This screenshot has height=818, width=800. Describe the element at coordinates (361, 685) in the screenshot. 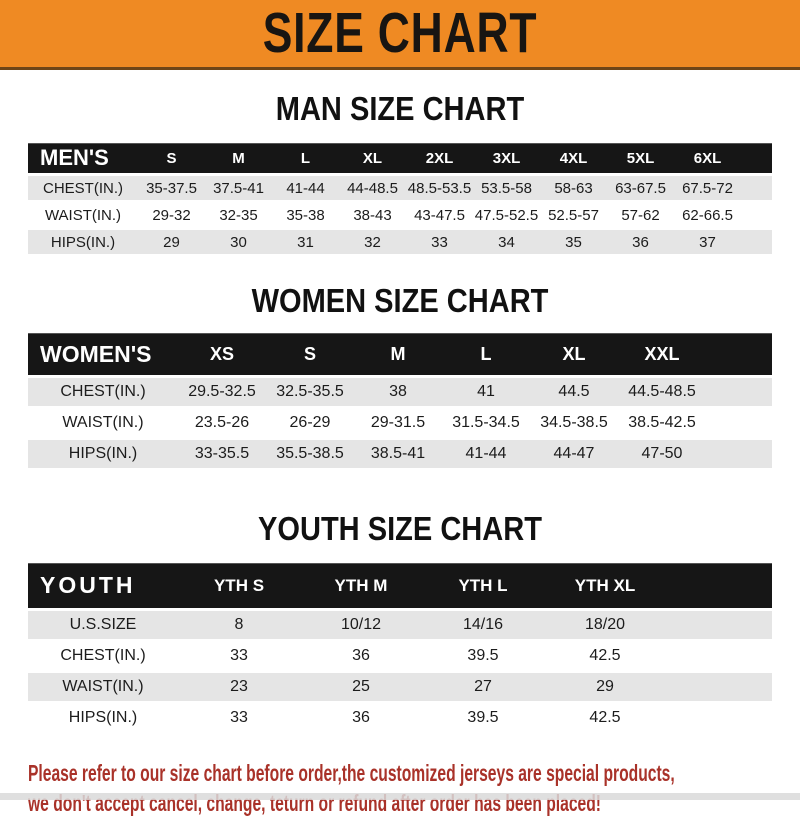

I see `size-value-cell: 25` at that location.